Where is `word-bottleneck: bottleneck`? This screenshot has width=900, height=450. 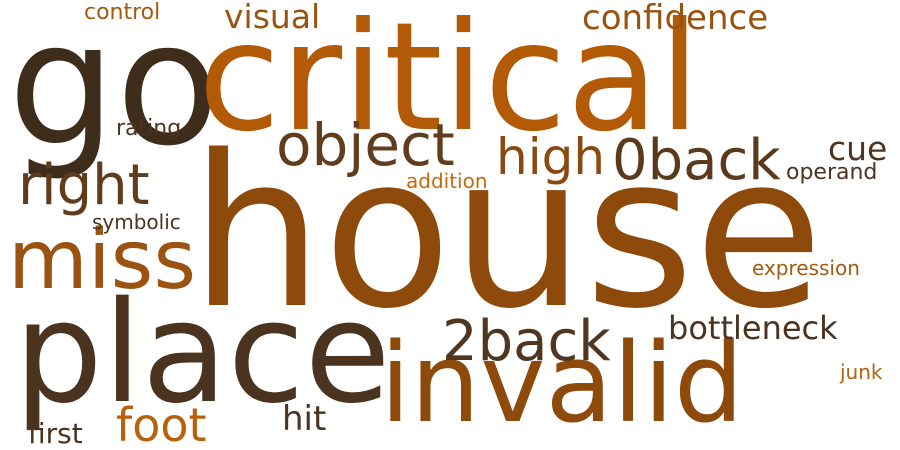
word-bottleneck: bottleneck is located at coordinates (753, 328).